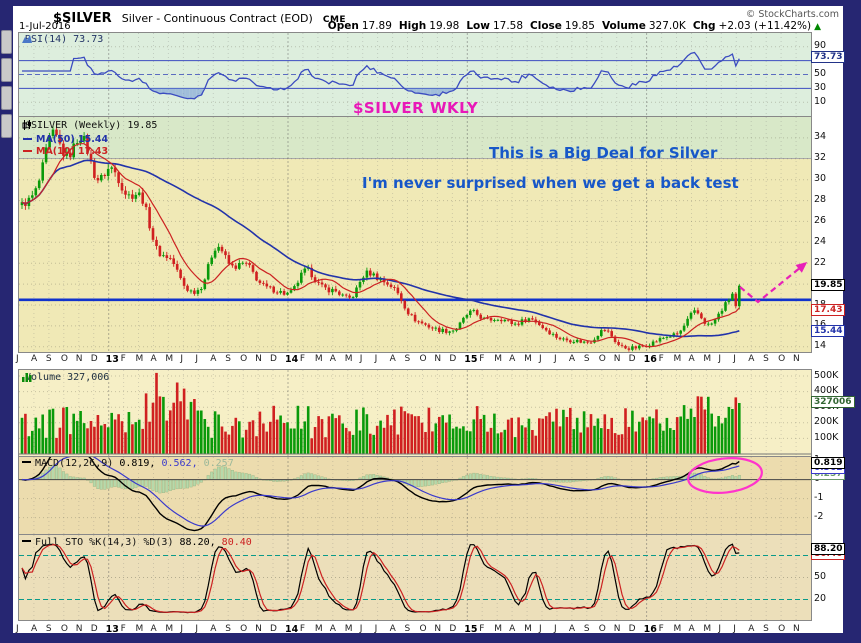  I want to click on upper-zone, so click(415, 138).